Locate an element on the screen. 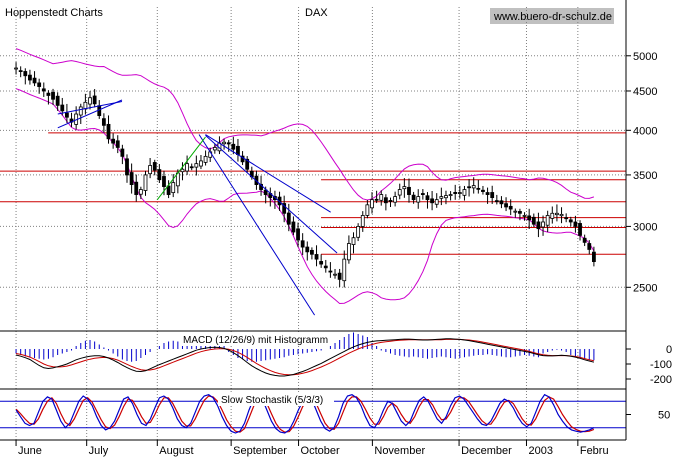 This screenshot has height=458, width=675. source-label: Hoppenstedt Charts is located at coordinates (54, 13).